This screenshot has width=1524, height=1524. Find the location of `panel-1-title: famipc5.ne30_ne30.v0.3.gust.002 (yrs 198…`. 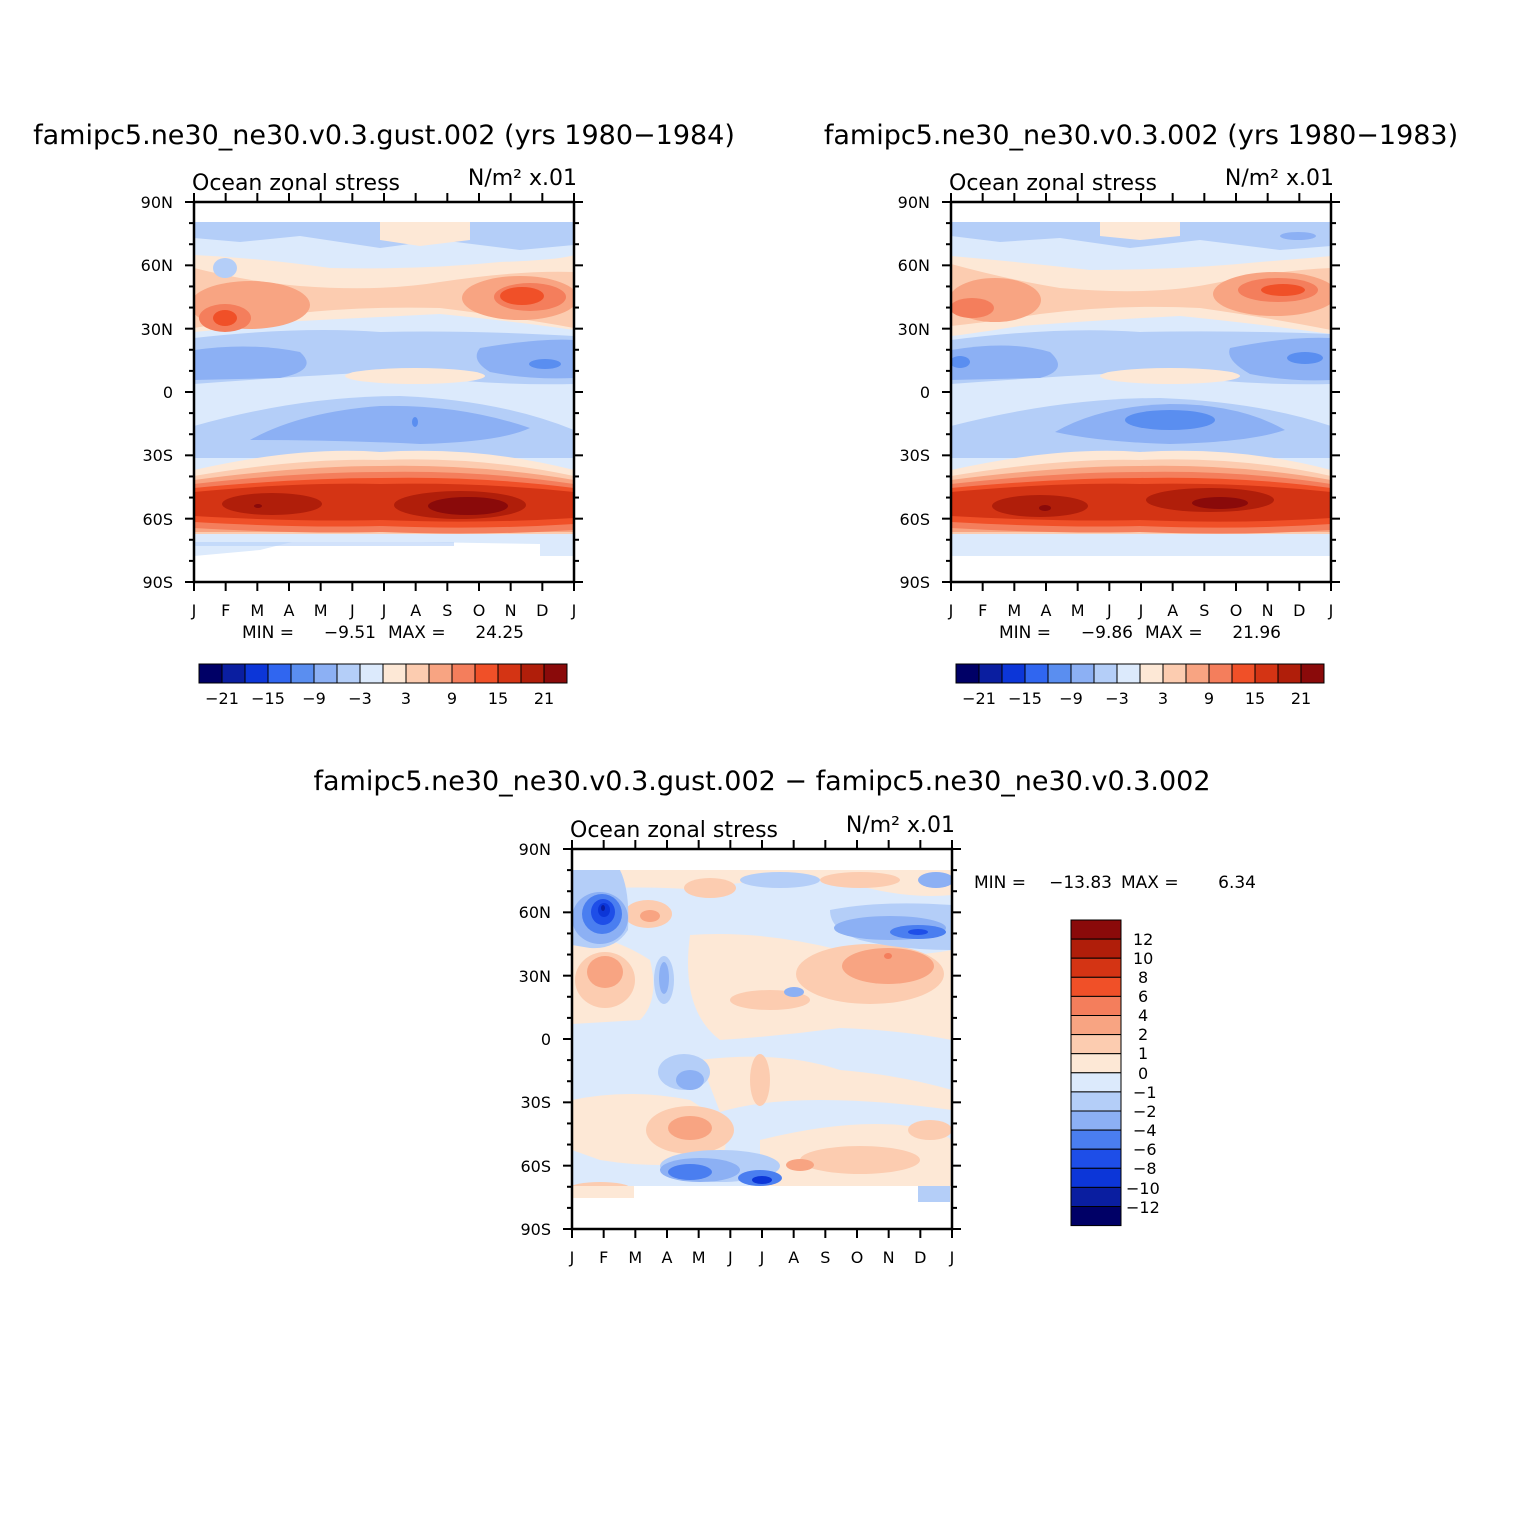

panel-1-title: famipc5.ne30_ne30.v0.3.gust.002 (yrs 198… is located at coordinates (384, 135).